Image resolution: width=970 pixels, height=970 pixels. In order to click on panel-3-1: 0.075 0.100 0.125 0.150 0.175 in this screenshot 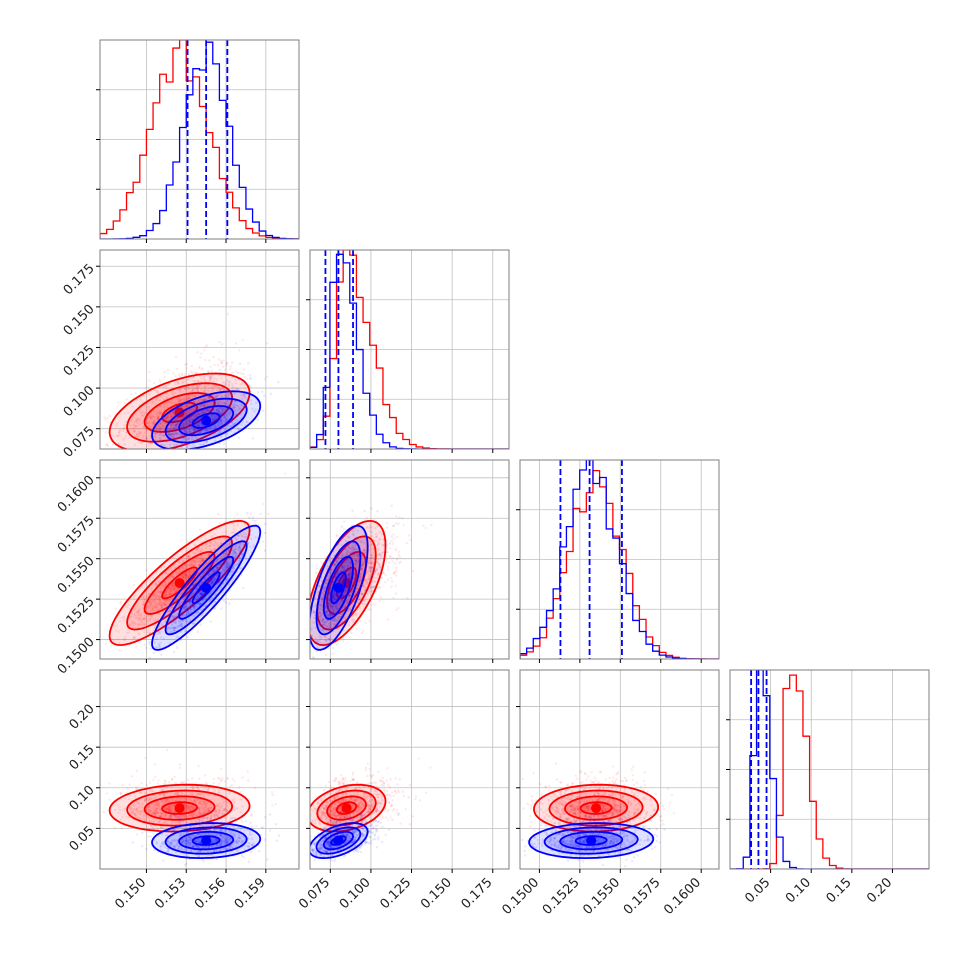, I will do `click(403, 790)`.